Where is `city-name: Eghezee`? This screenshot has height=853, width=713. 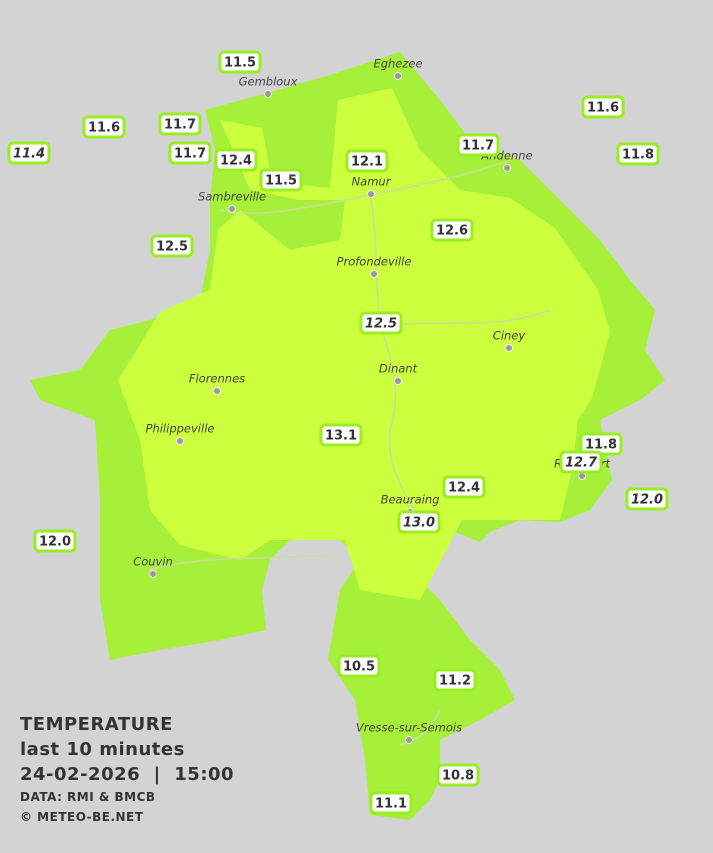 city-name: Eghezee is located at coordinates (397, 64).